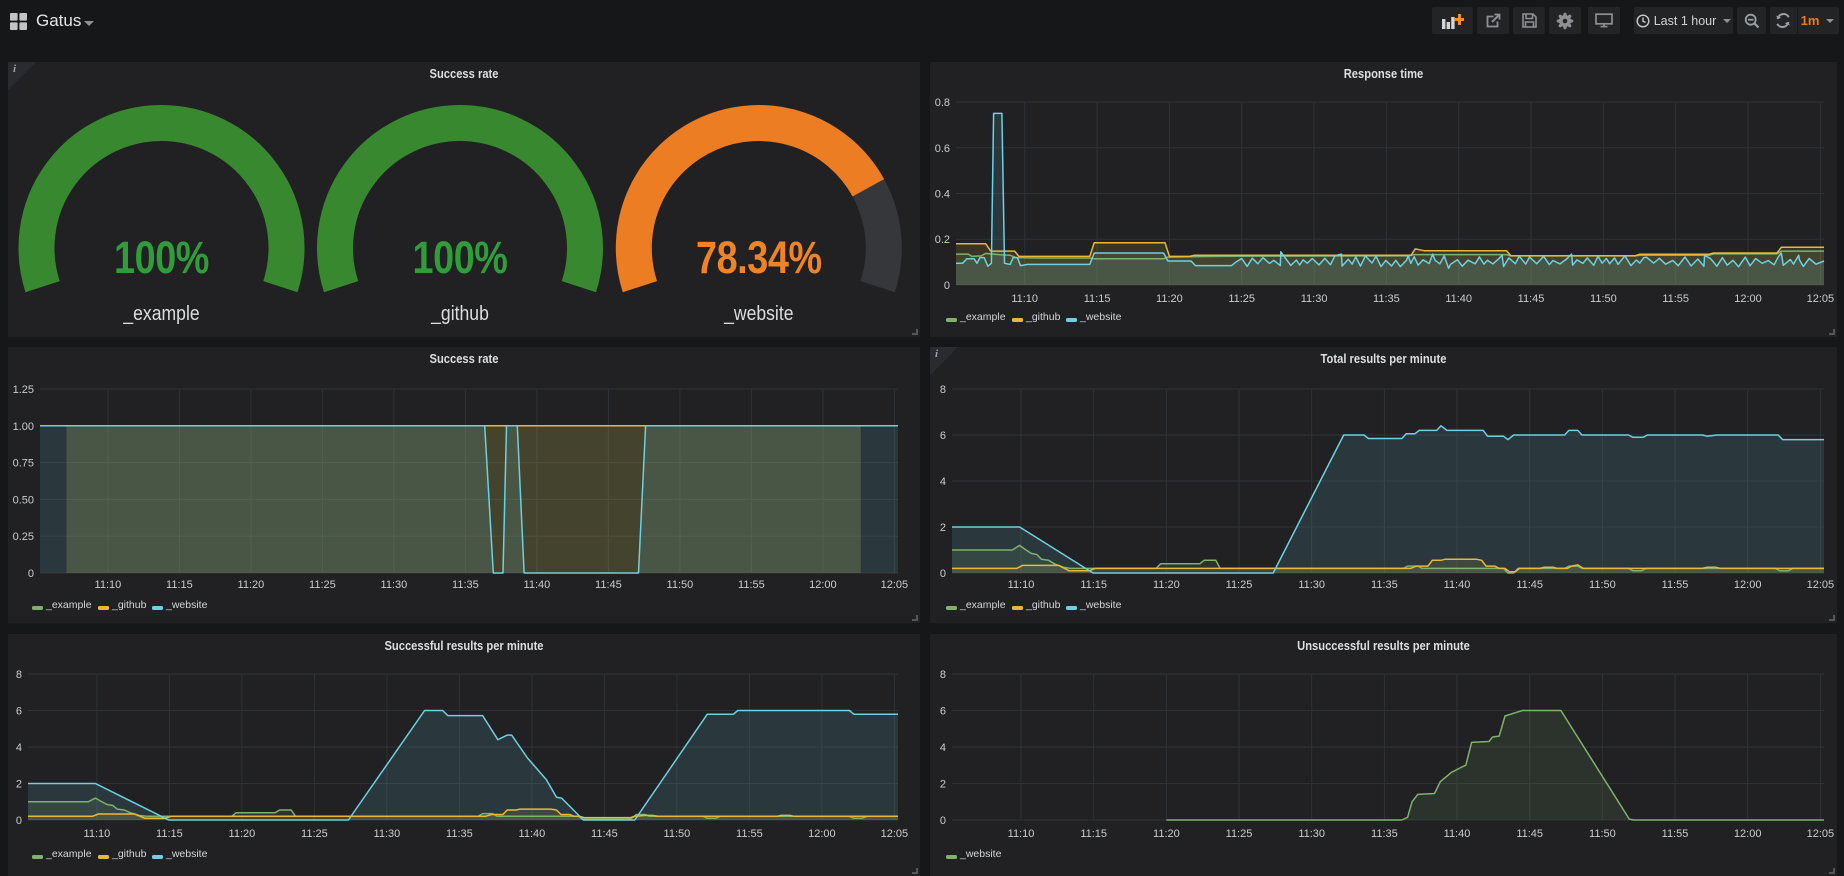 This screenshot has width=1844, height=876. Describe the element at coordinates (942, 240) in the screenshot. I see `svg-text: 0.2` at that location.